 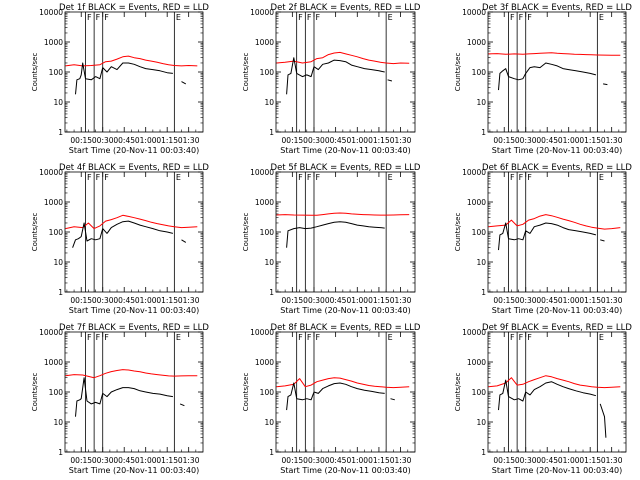 I want to click on panel-title: Det 9f BLACK = Events, RED = LLD, so click(x=557, y=328).